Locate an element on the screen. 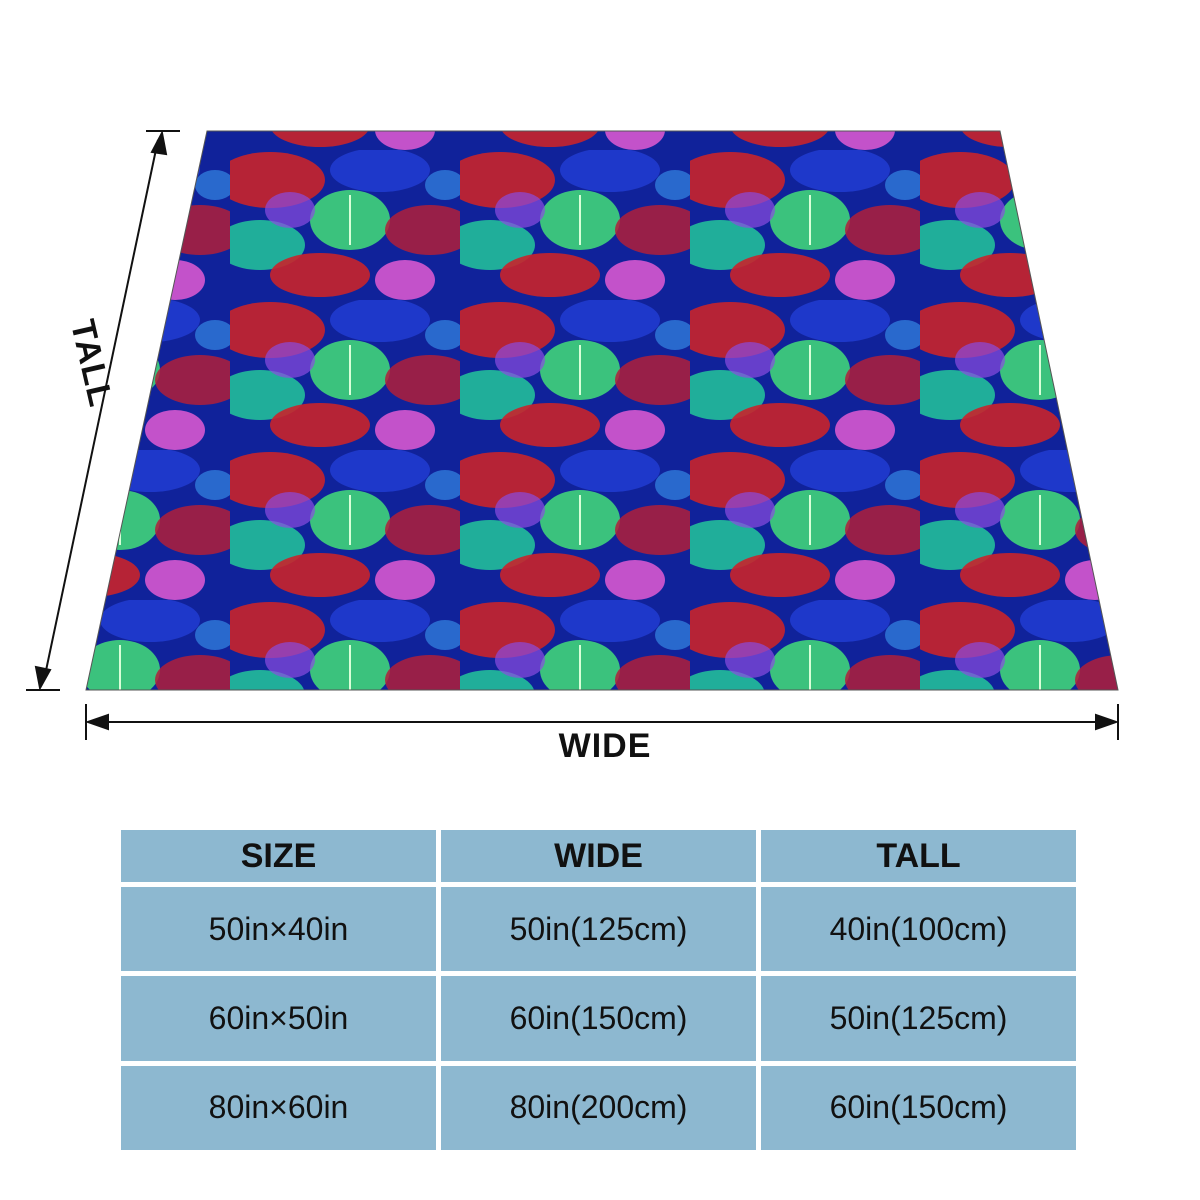 This screenshot has width=1200, height=1200. header-wide: WIDE is located at coordinates (598, 856).